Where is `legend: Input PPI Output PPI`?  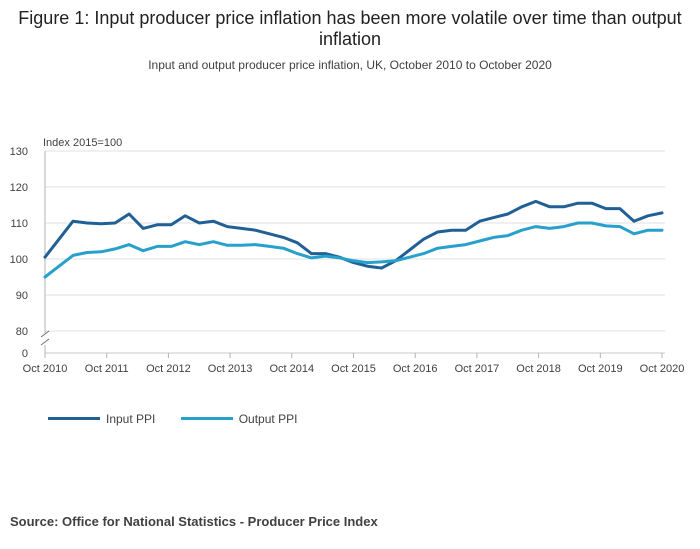
legend: Input PPI Output PPI is located at coordinates (183, 417).